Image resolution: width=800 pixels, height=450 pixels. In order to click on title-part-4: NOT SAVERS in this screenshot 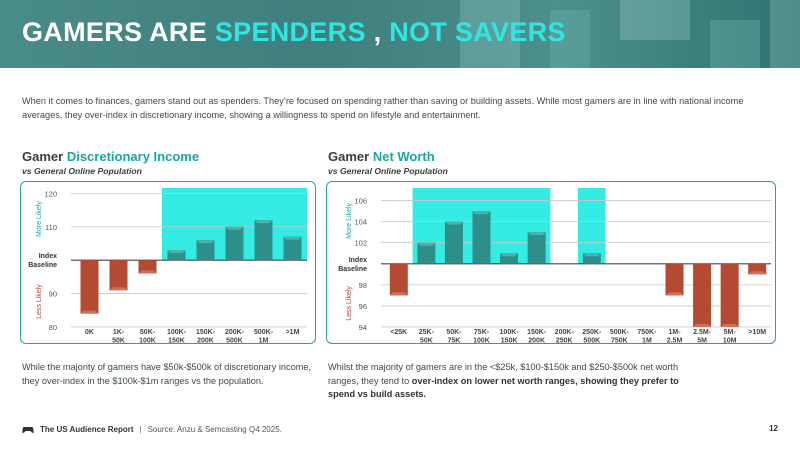, I will do `click(477, 32)`.